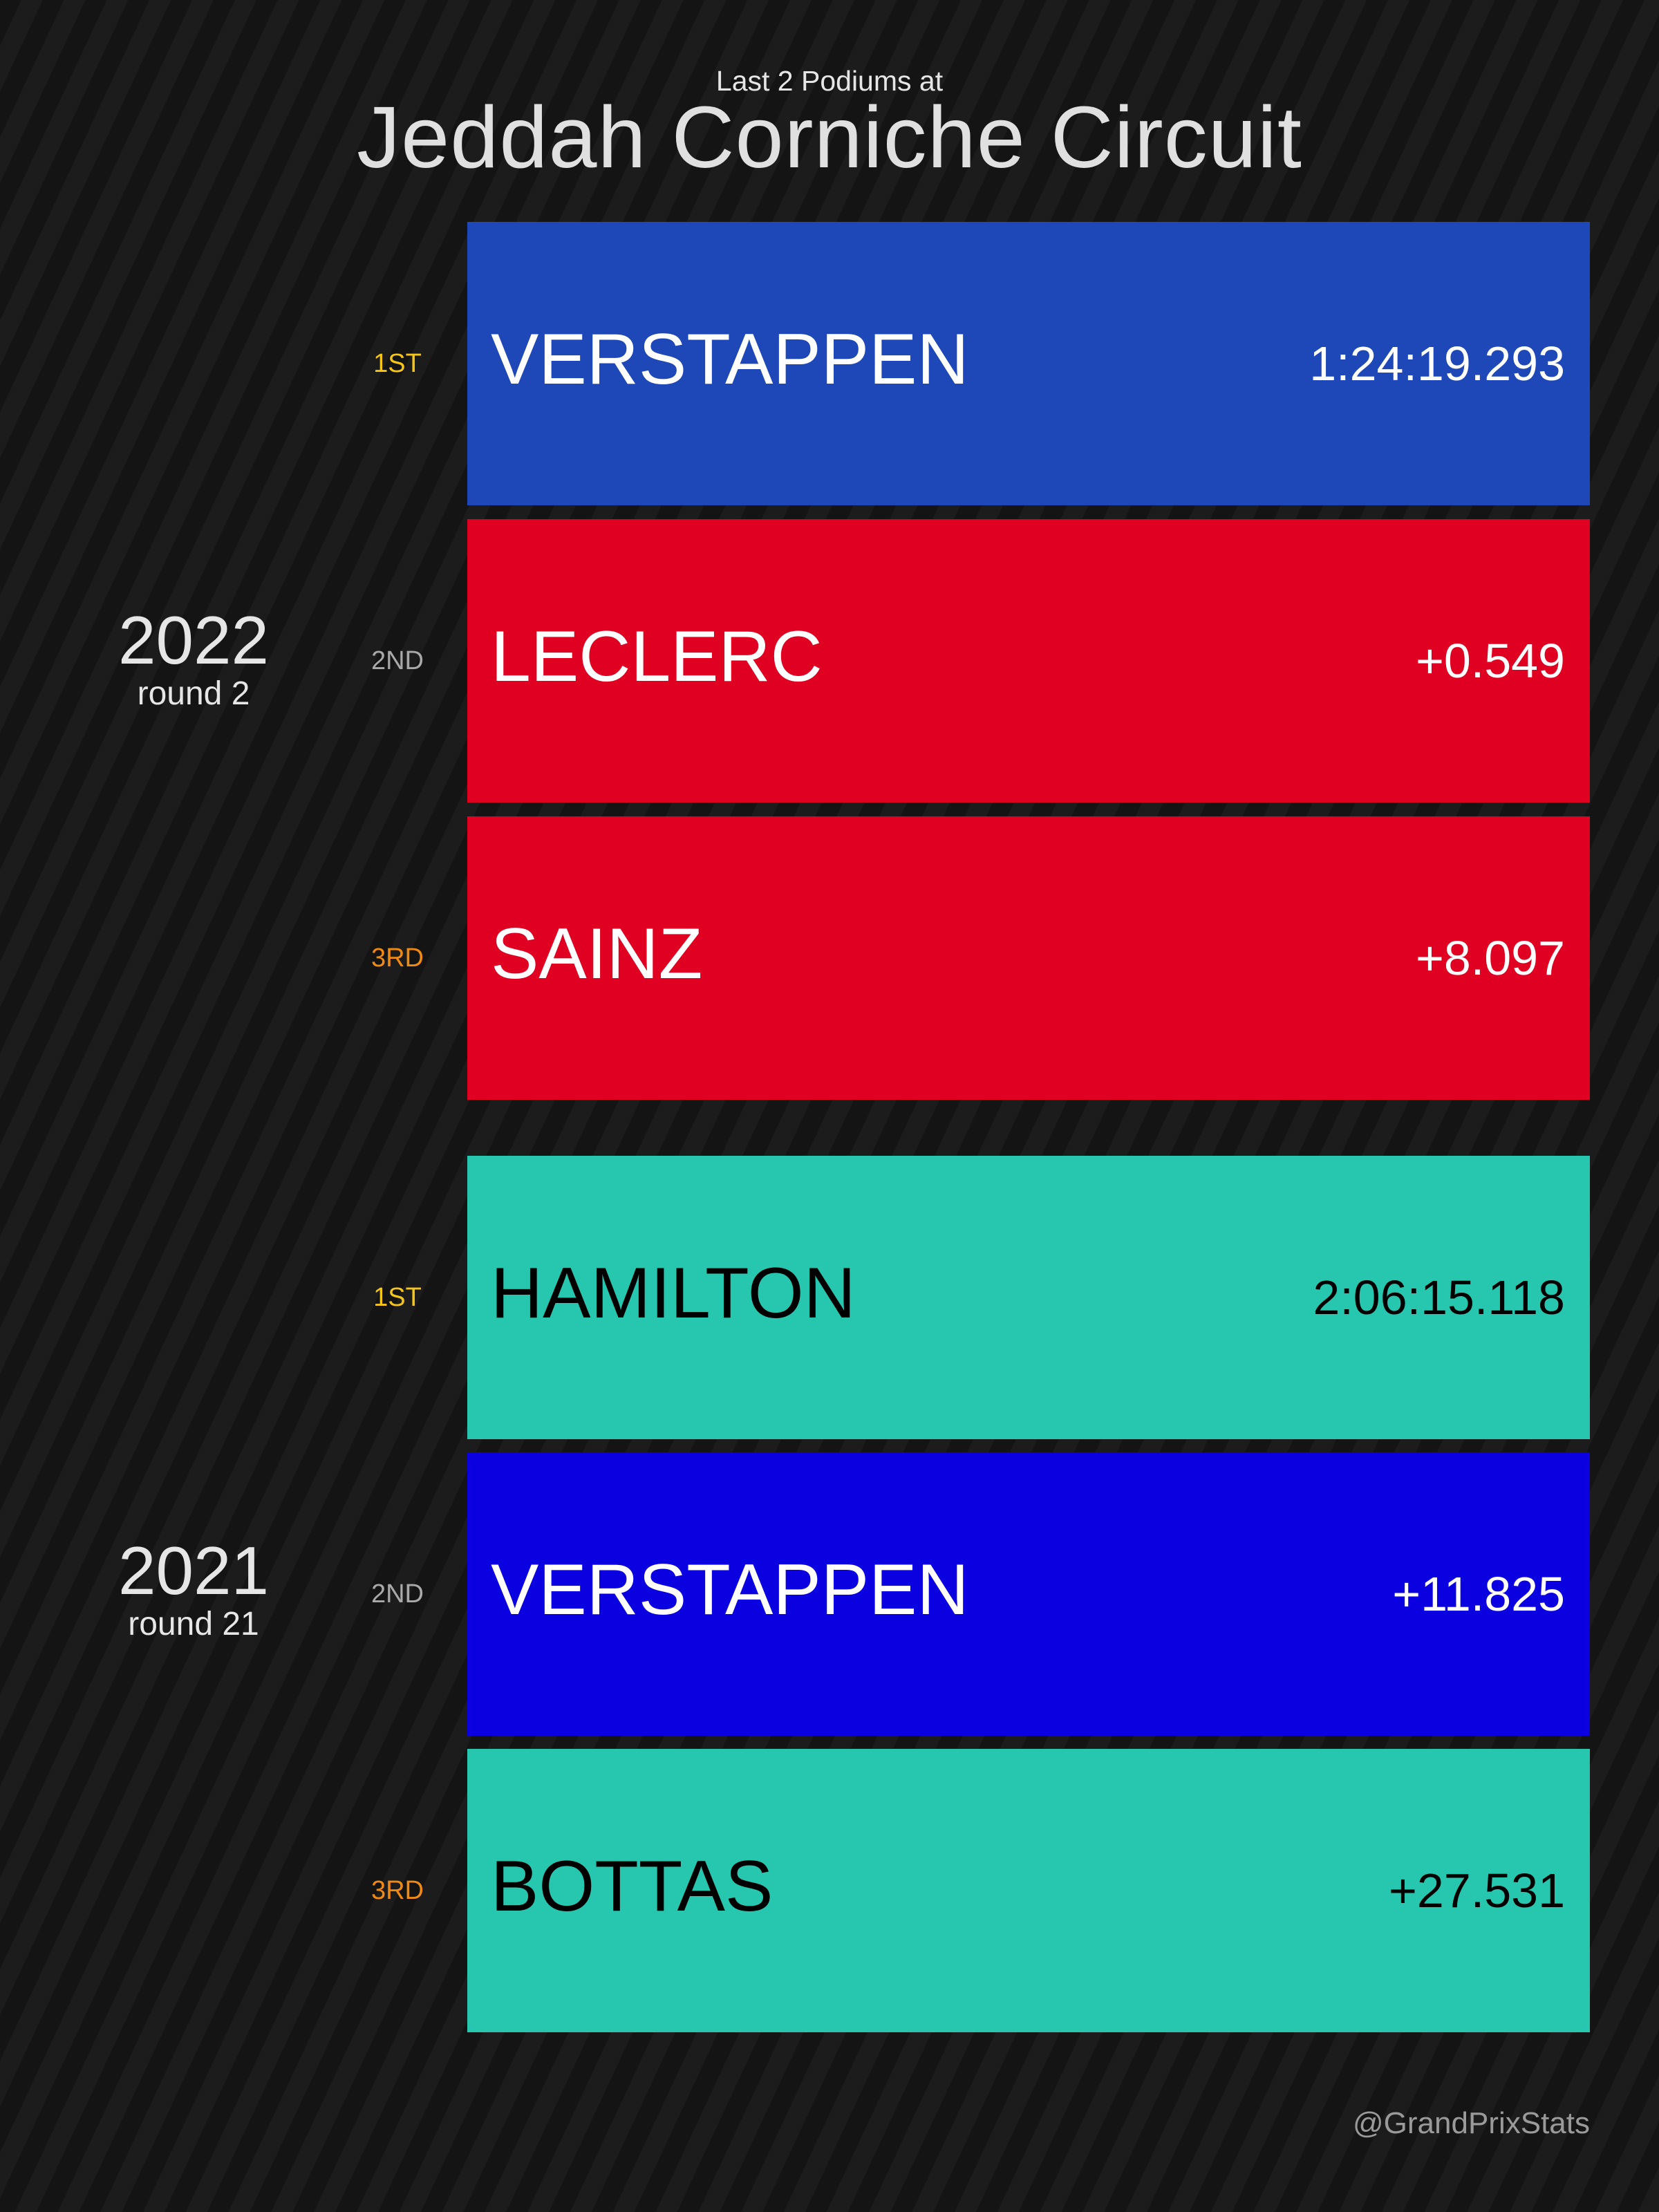 The height and width of the screenshot is (2212, 1659). What do you see at coordinates (1028, 364) in the screenshot?
I see `driver-bar: VERSTAPPEN 1:24:19.293` at bounding box center [1028, 364].